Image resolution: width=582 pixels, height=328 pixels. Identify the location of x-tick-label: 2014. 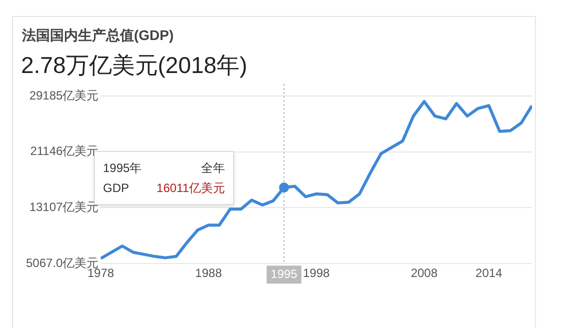
(489, 273).